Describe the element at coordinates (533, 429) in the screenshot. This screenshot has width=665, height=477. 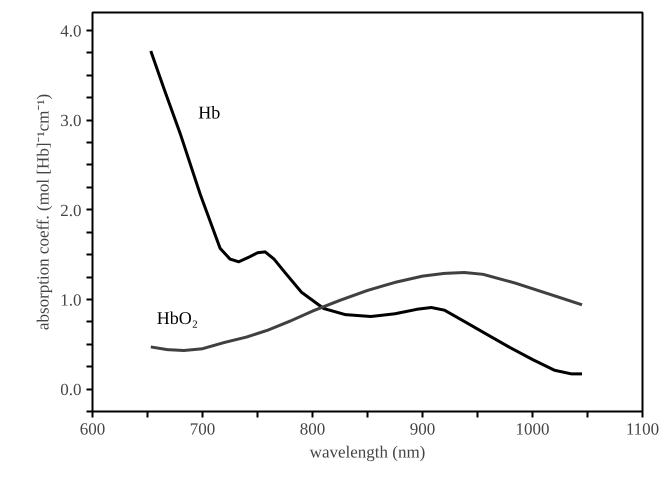
I see `x-tick-label: 1000` at that location.